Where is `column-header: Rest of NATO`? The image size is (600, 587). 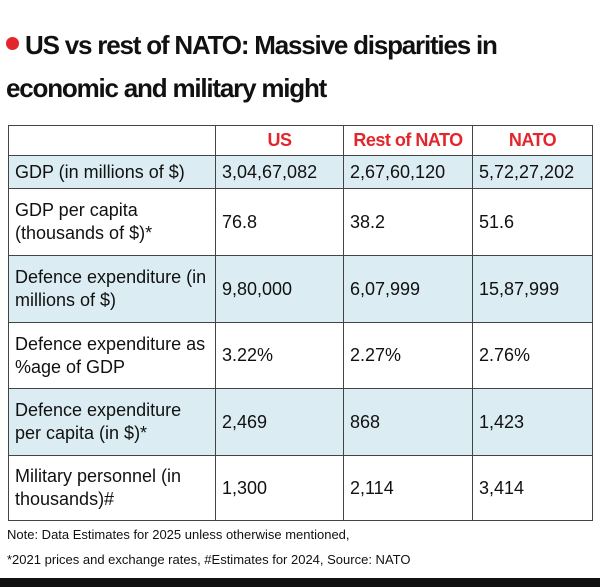
column-header: Rest of NATO is located at coordinates (408, 140).